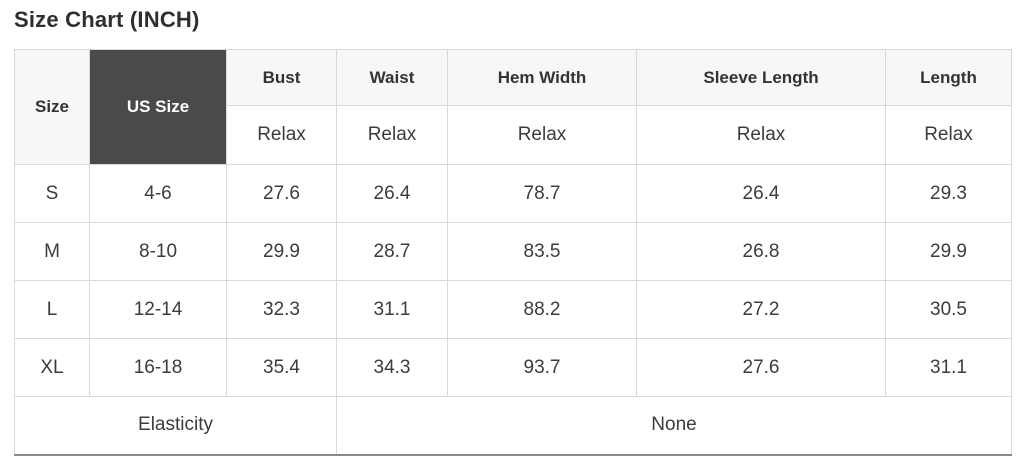  Describe the element at coordinates (761, 77) in the screenshot. I see `col-header-sleeve-length: Sleeve Length` at that location.